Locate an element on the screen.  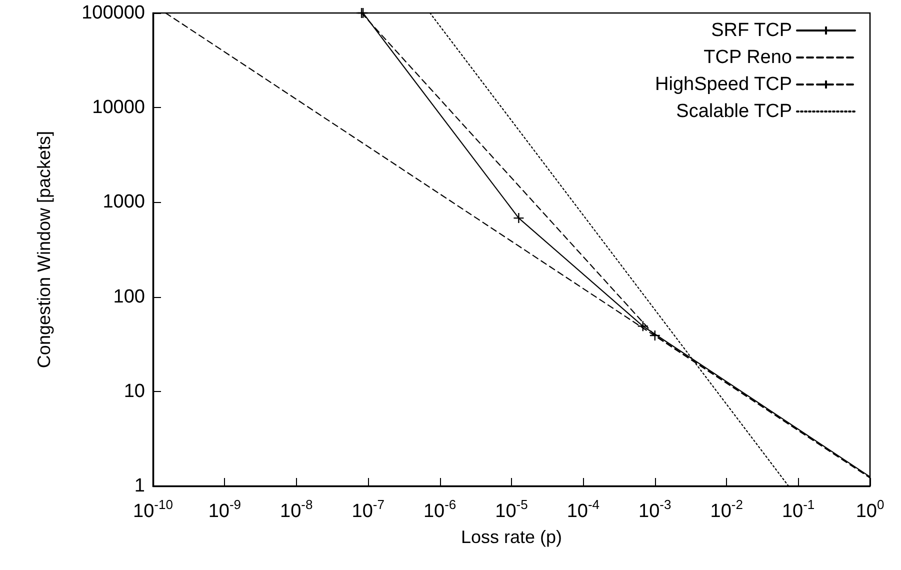
y-tick-label: 10000 is located at coordinates (118, 107).